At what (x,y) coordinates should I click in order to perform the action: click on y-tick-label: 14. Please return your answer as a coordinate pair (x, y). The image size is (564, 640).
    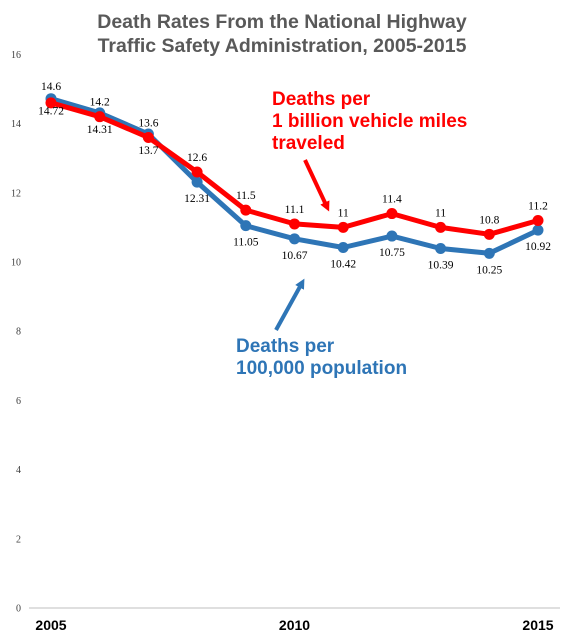
    Looking at the image, I should click on (16, 124).